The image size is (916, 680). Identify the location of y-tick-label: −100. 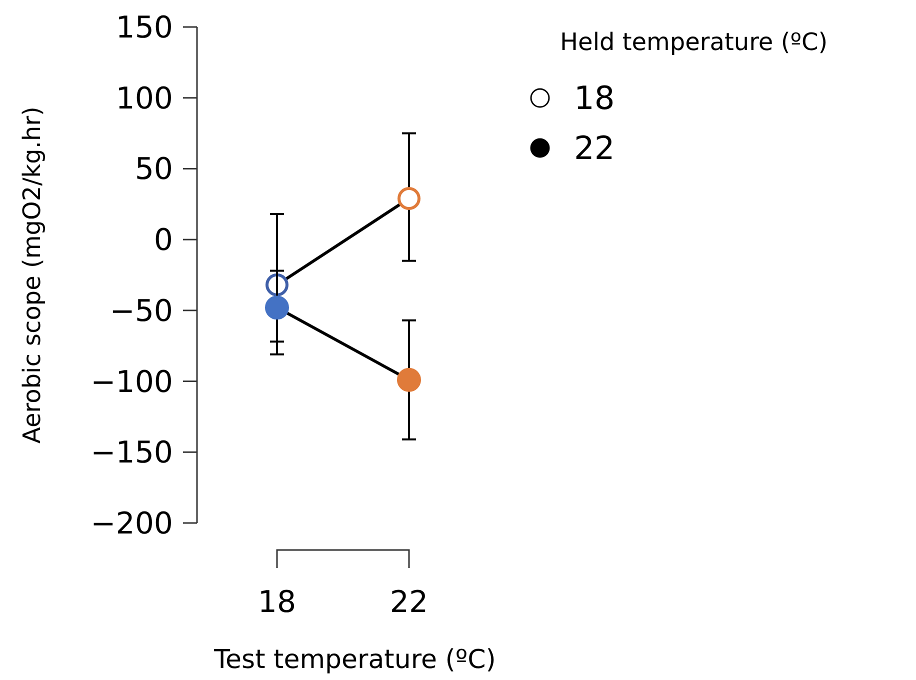
(131, 382).